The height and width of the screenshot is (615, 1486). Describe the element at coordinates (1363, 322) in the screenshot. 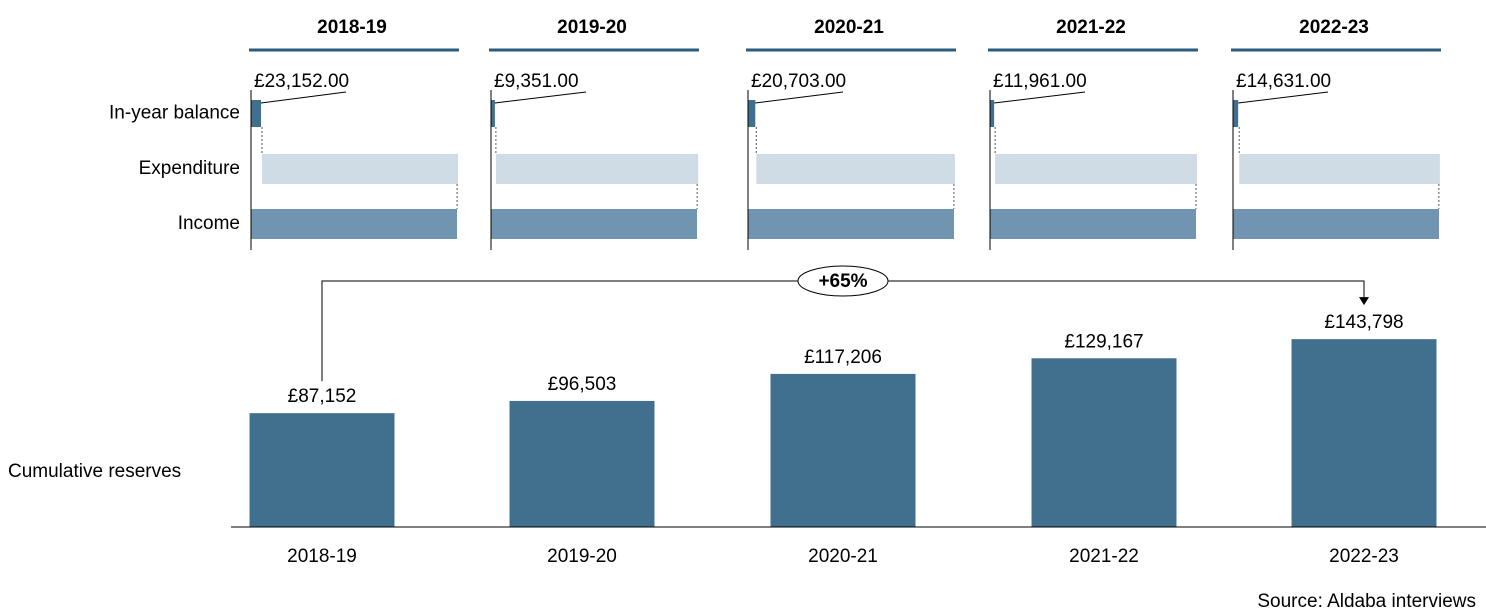

I see `value-label: £143,798` at that location.